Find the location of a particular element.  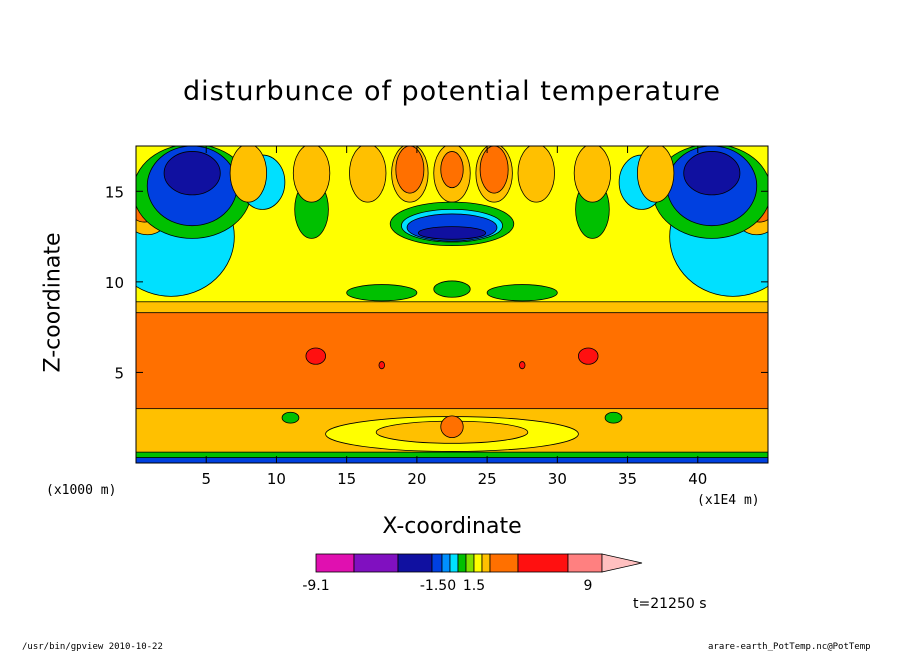

green-speck-right is located at coordinates (613, 417).